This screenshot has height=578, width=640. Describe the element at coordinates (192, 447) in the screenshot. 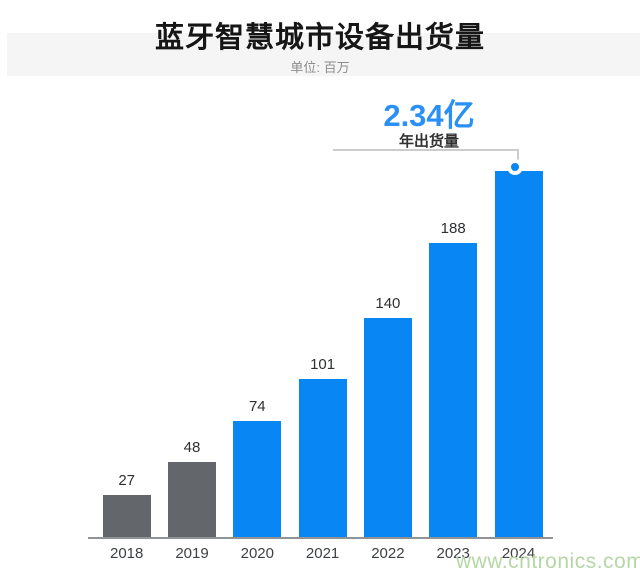

I see `bar-value-2019: 48` at that location.